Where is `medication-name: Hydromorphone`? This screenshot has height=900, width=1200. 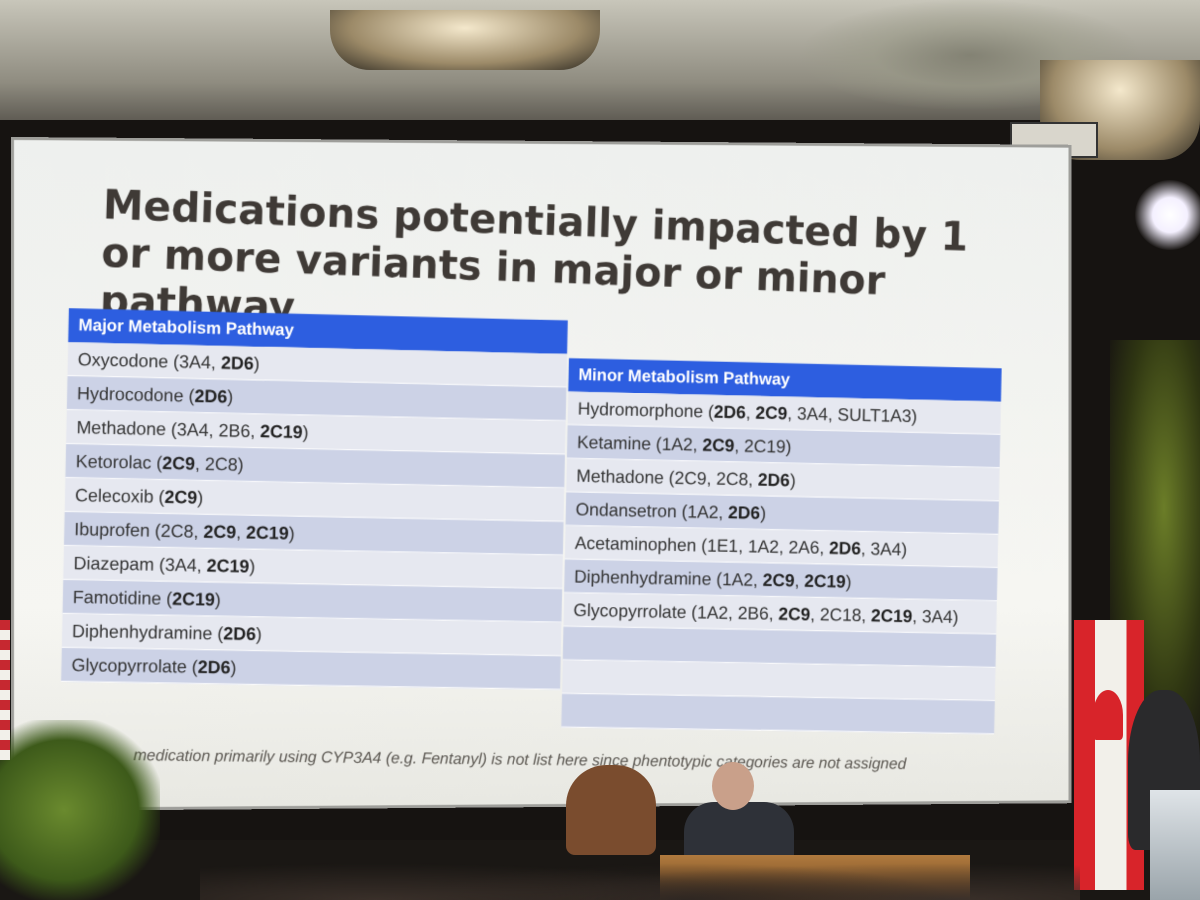
medication-name: Hydromorphone is located at coordinates (640, 410).